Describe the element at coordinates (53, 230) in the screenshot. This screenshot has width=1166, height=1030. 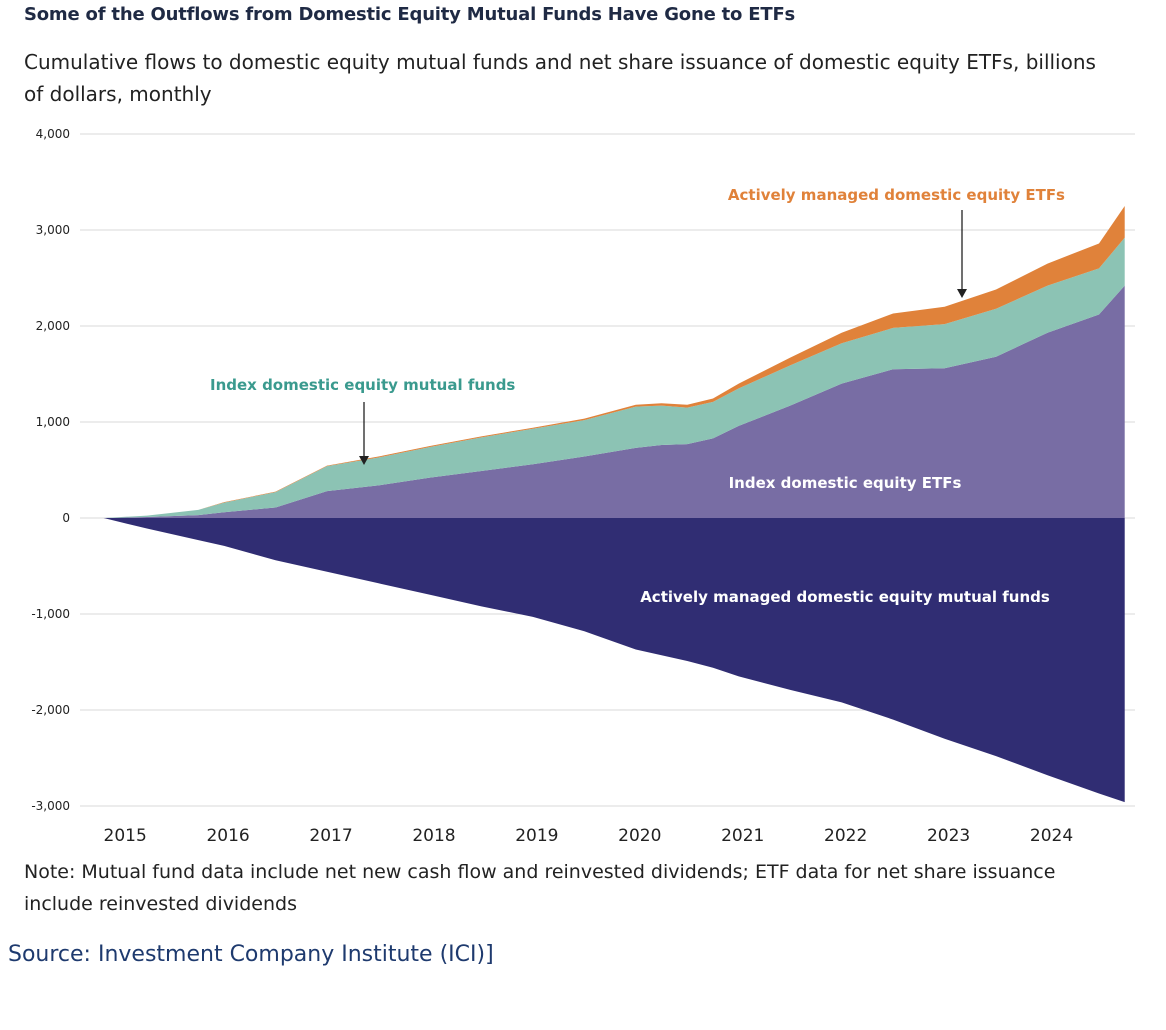
I see `y-tick-label: 3,000` at that location.